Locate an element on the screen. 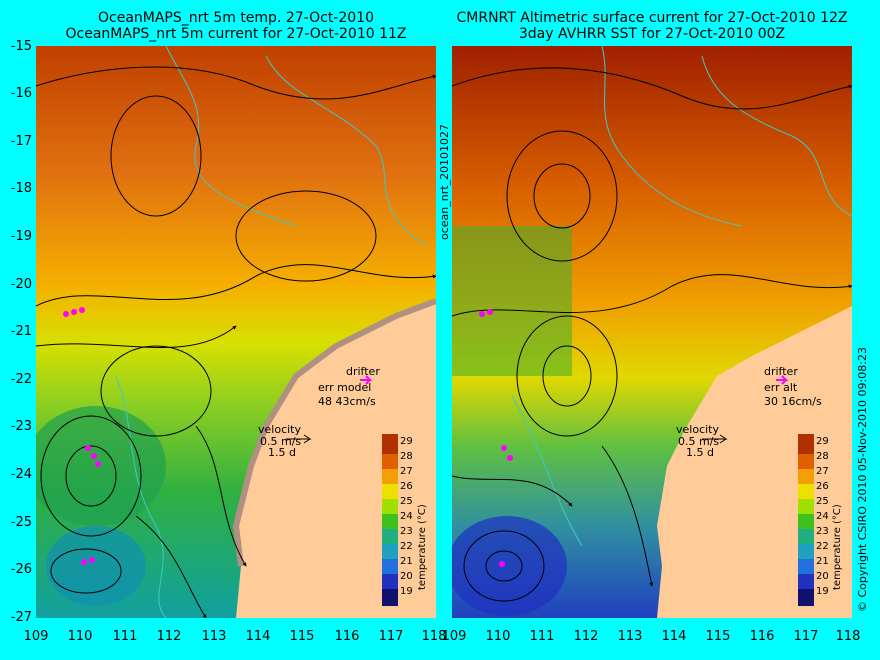 The height and width of the screenshot is (660, 880). y-tick: -15 is located at coordinates (21, 46).